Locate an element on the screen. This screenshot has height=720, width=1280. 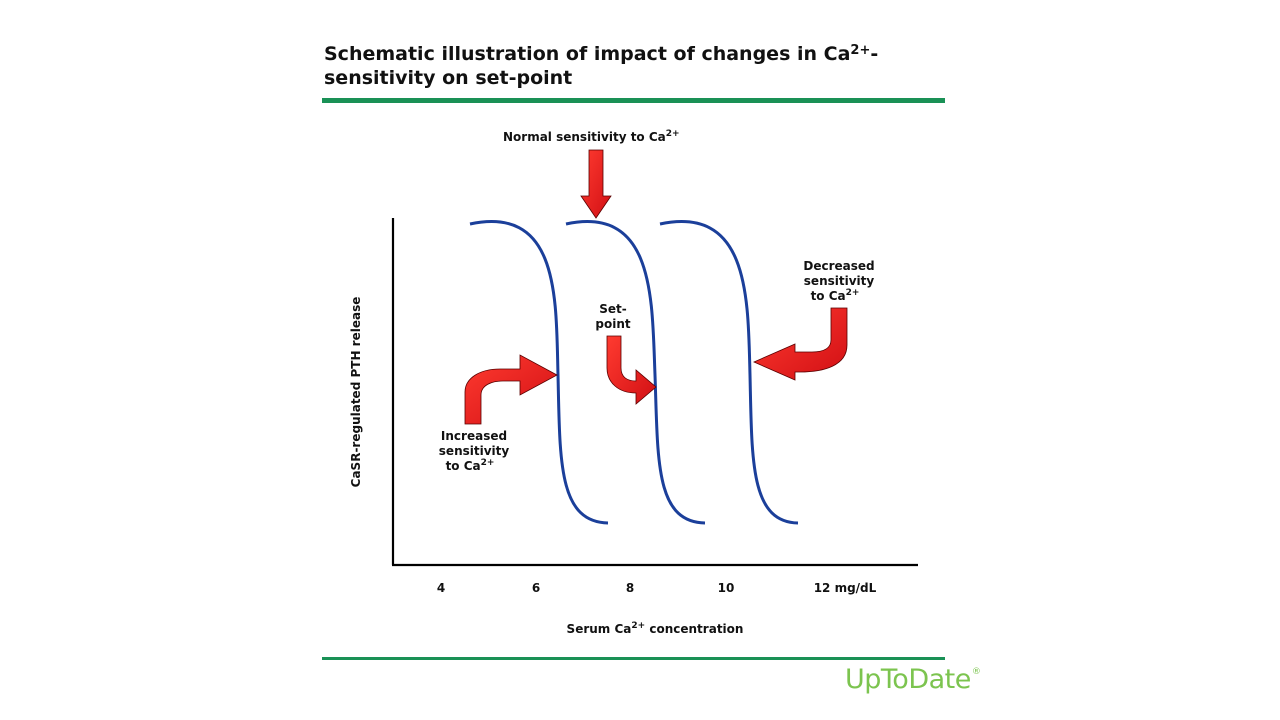
x-tick-label: 6 is located at coordinates (536, 588).